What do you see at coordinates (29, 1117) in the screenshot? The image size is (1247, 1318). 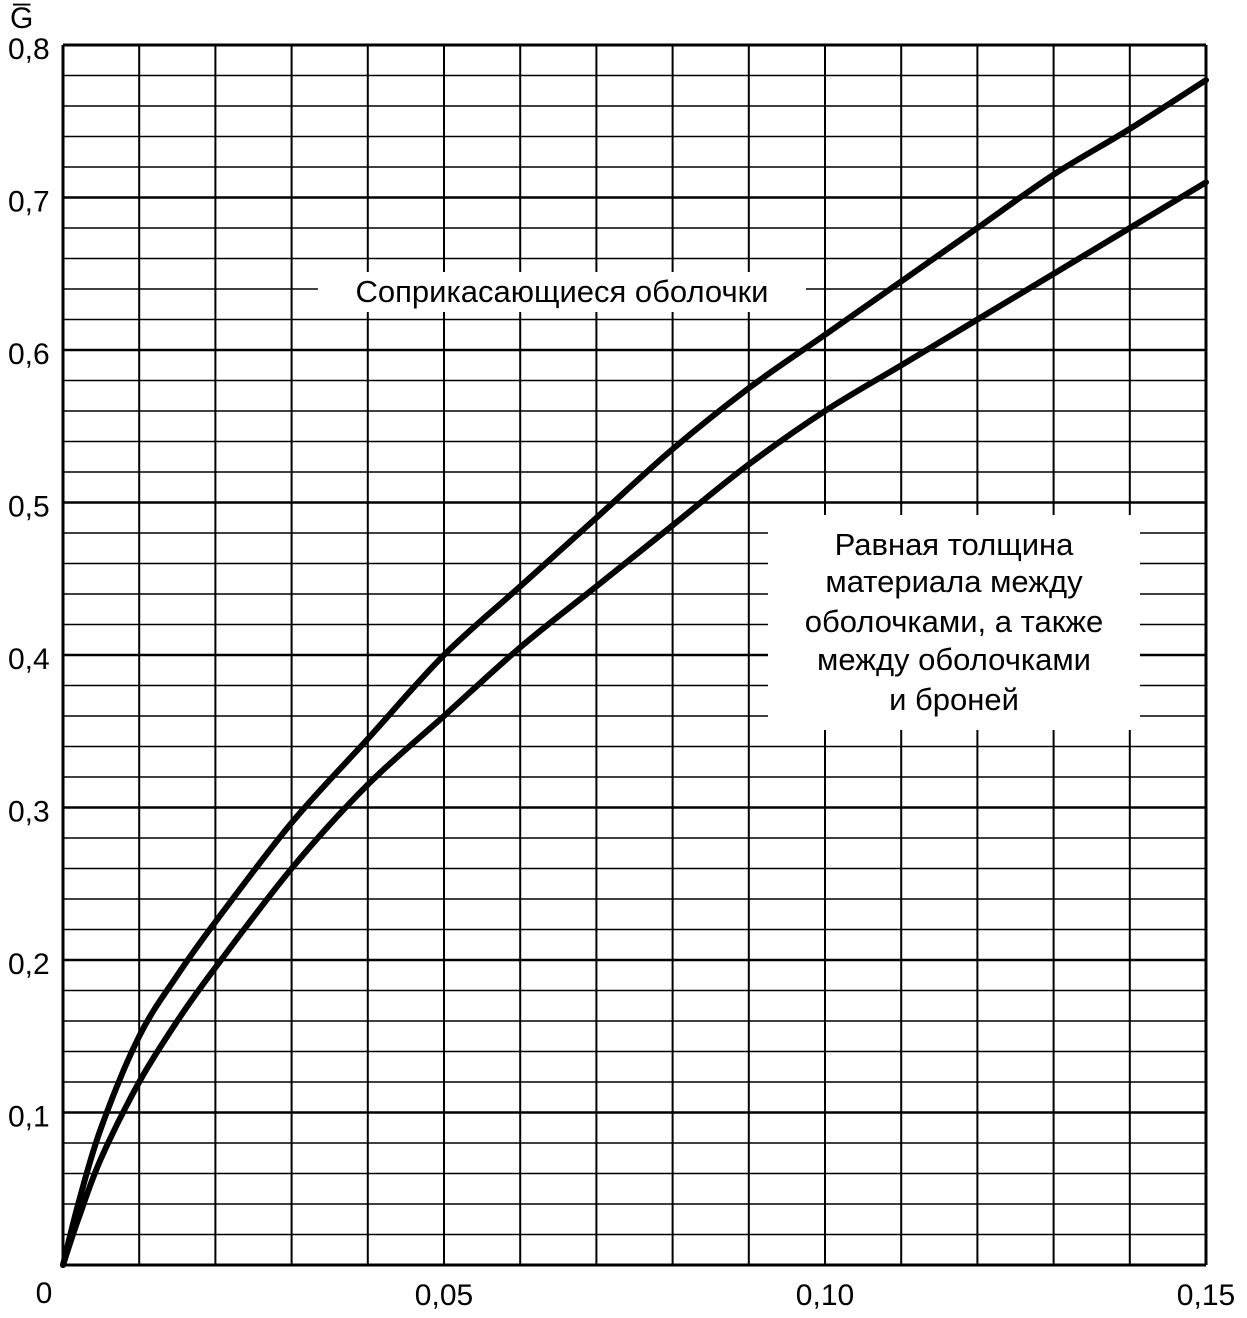 I see `y-tick-label: 0,1` at bounding box center [29, 1117].